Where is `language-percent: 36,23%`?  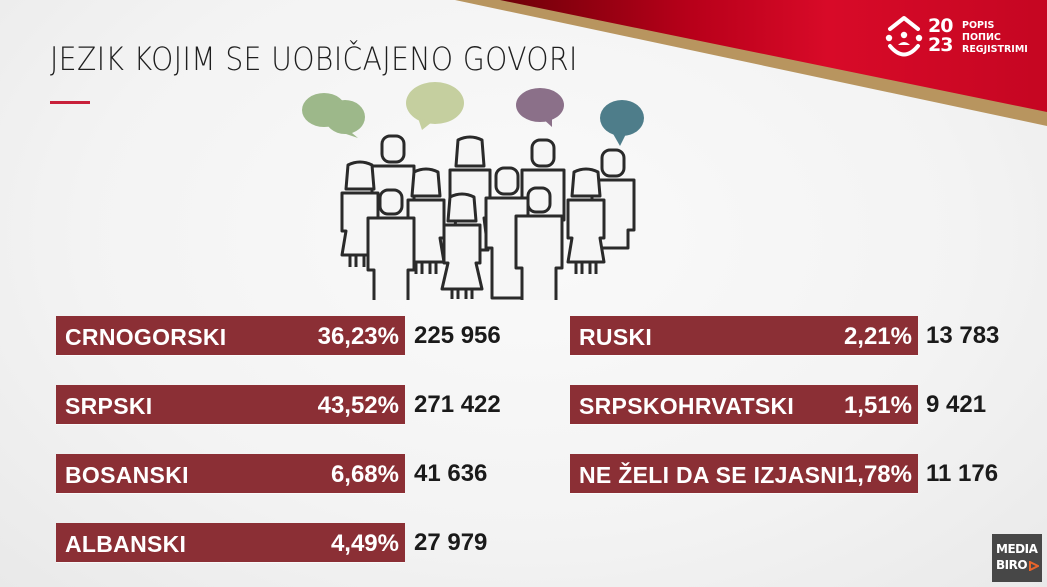 language-percent: 36,23% is located at coordinates (358, 336).